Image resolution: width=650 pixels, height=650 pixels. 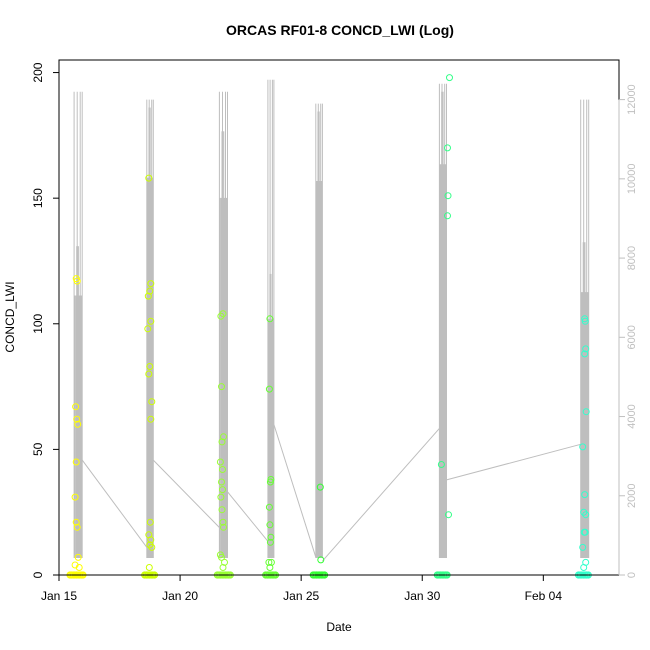 What do you see at coordinates (180, 596) in the screenshot?
I see `x-tick-label: Jan 20` at bounding box center [180, 596].